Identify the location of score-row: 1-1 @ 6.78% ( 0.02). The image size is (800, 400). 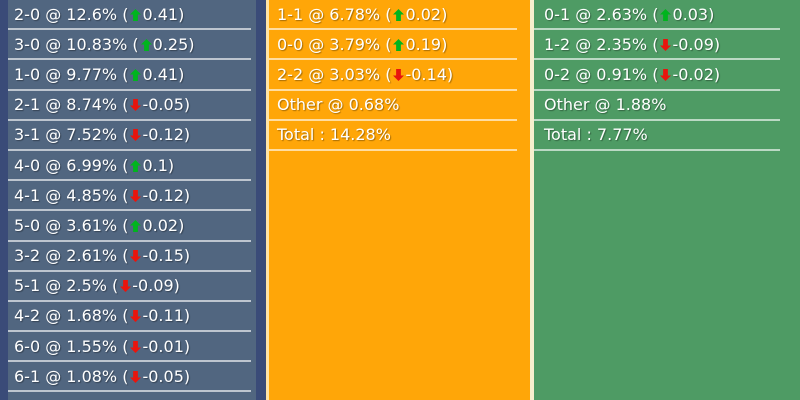
(393, 15).